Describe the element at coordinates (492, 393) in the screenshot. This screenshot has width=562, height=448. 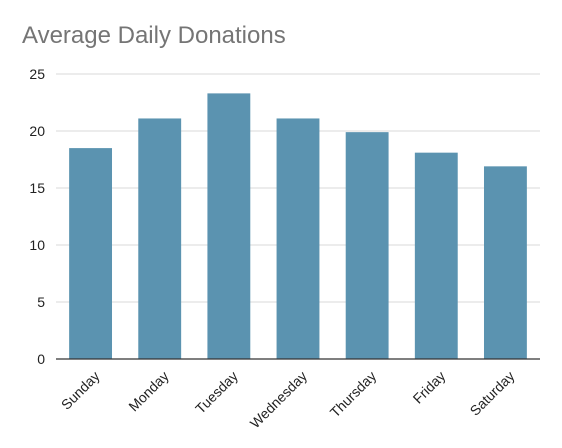
I see `x-tick-label-saturday: Saturday` at that location.